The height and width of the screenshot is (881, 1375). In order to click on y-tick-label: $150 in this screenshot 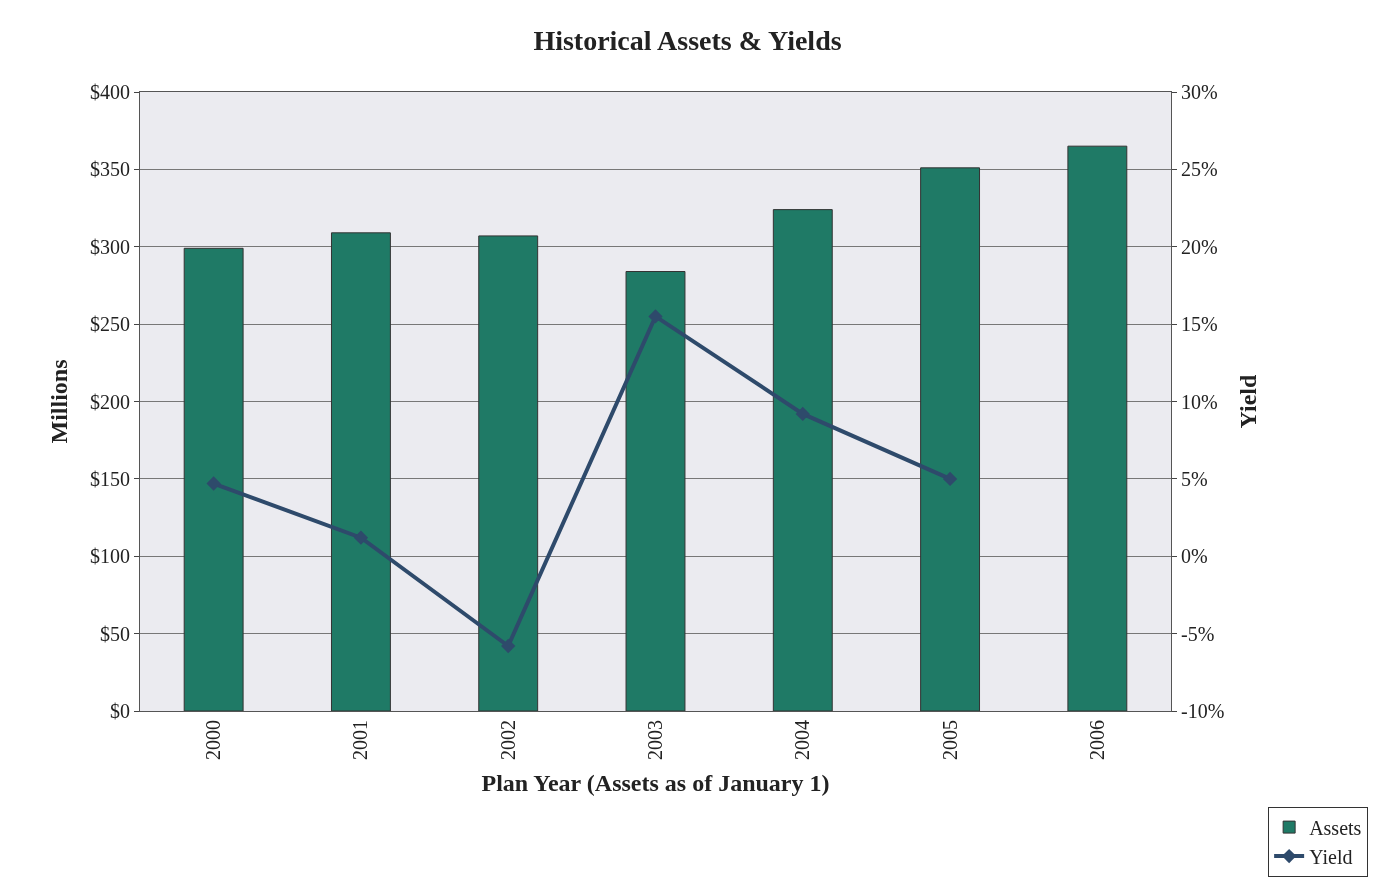, I will do `click(110, 478)`.